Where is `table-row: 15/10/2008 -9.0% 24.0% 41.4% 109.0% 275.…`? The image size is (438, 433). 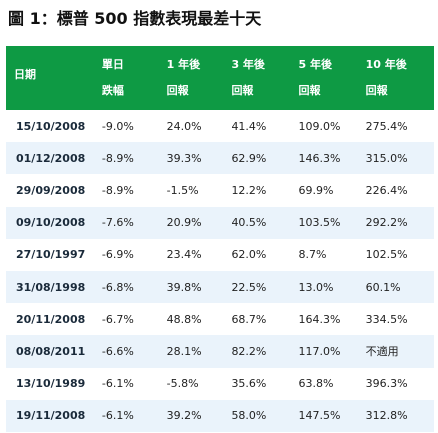 table-row: 15/10/2008 -9.0% 24.0% 41.4% 109.0% 275.… is located at coordinates (220, 126).